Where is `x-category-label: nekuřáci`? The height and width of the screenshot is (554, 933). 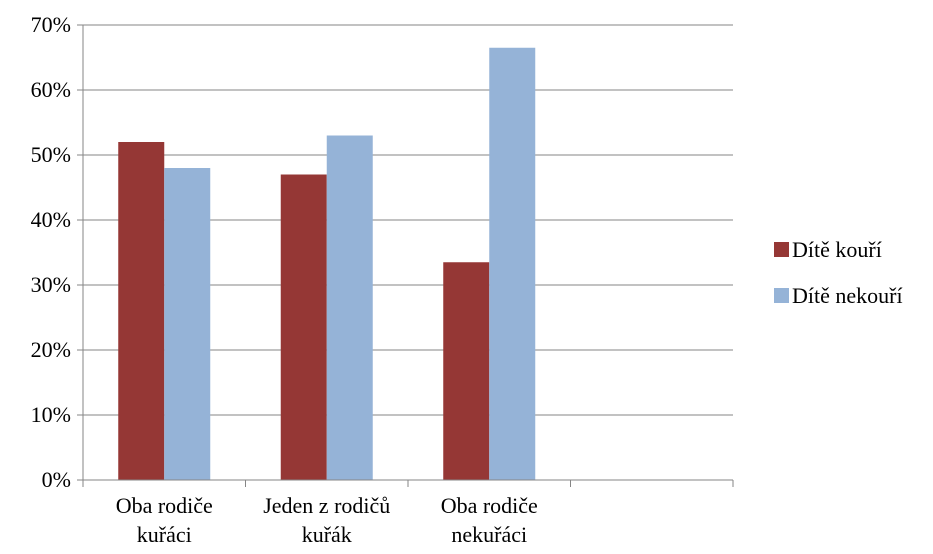 x-category-label: nekuřáci is located at coordinates (489, 534).